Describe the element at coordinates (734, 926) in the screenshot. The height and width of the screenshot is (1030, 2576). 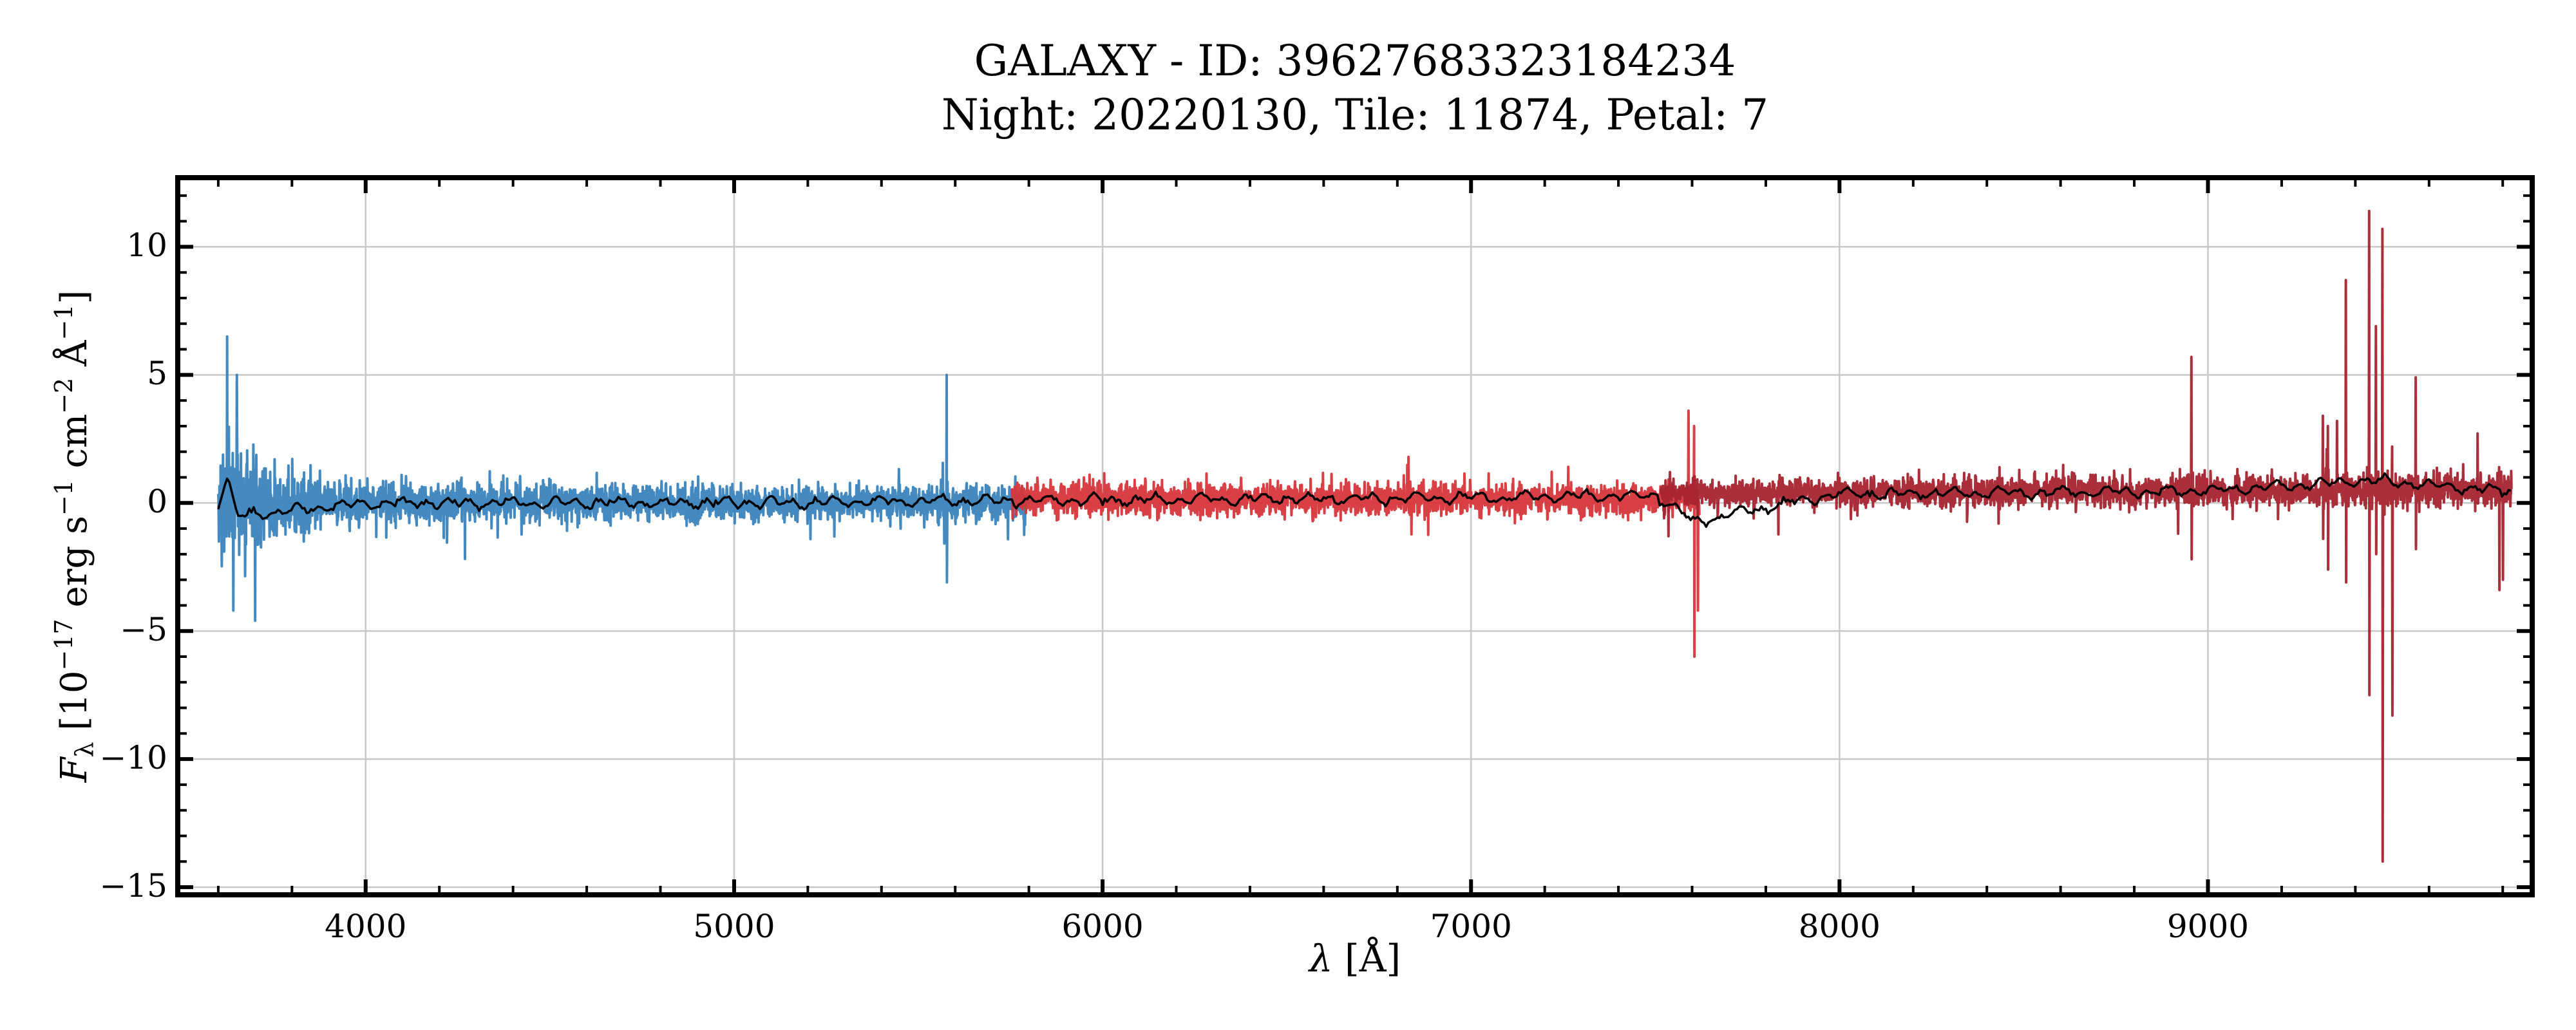
I see `x-tick-label: 5000` at that location.